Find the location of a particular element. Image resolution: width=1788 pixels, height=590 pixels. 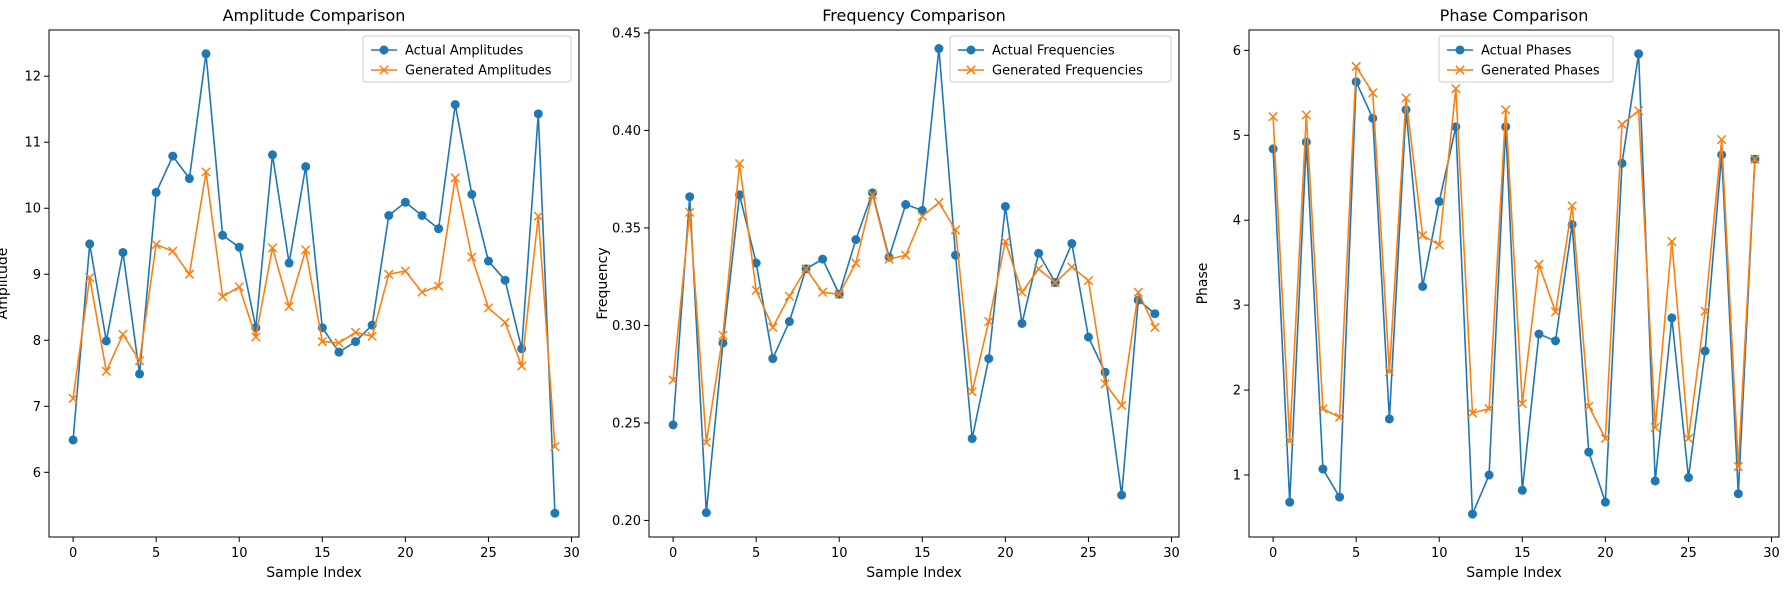

y-axis-label: Amplitude is located at coordinates (5, 284).